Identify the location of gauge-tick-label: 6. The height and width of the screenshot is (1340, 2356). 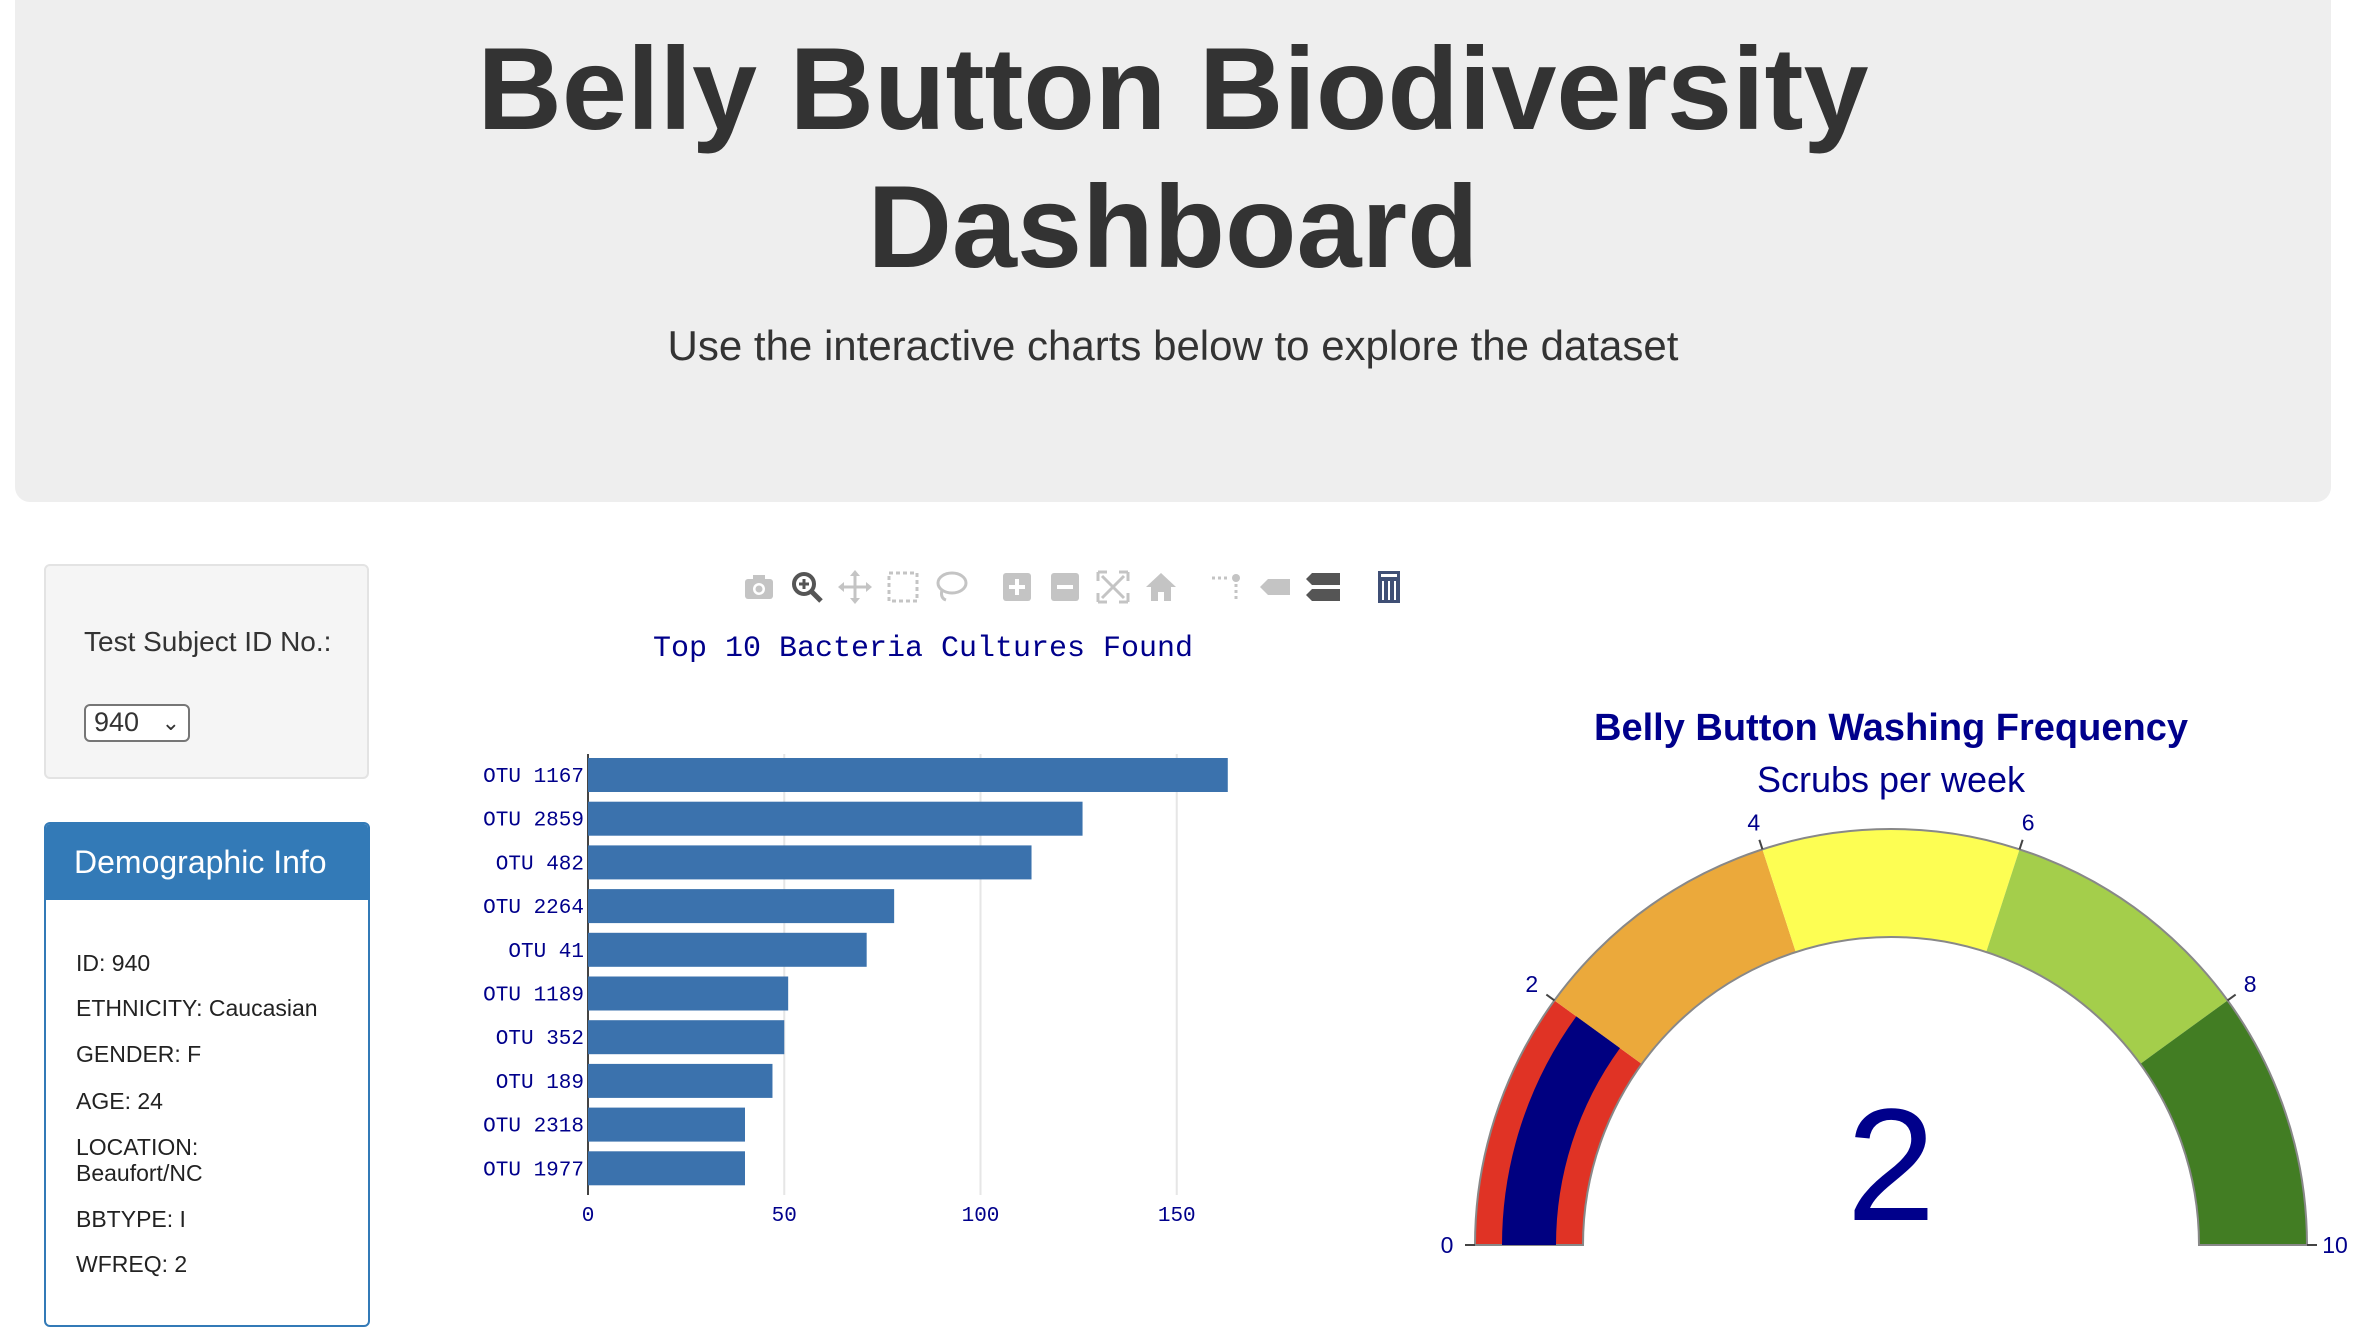
(2028, 823).